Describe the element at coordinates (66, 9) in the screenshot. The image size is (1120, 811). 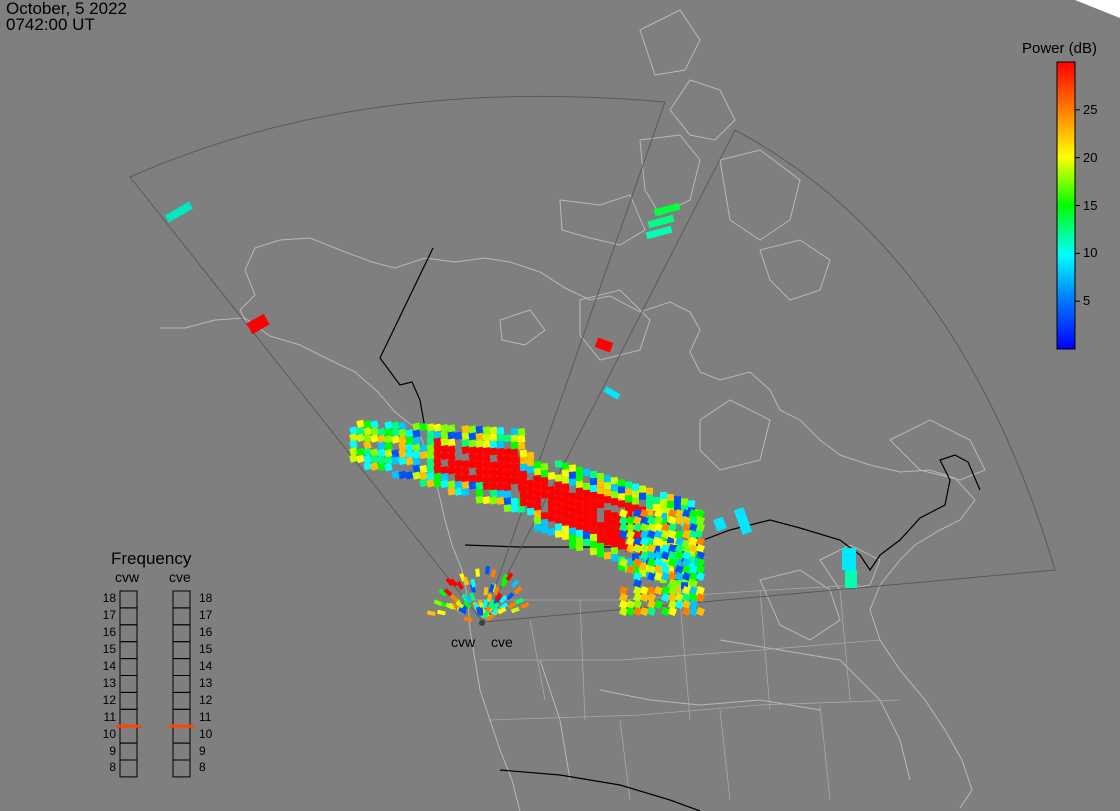
I see `date-label: October, 5 2022` at that location.